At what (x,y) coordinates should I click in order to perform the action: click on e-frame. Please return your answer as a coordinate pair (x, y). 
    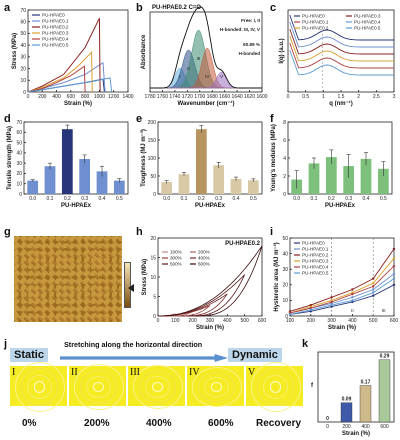
    Looking at the image, I should click on (210, 158).